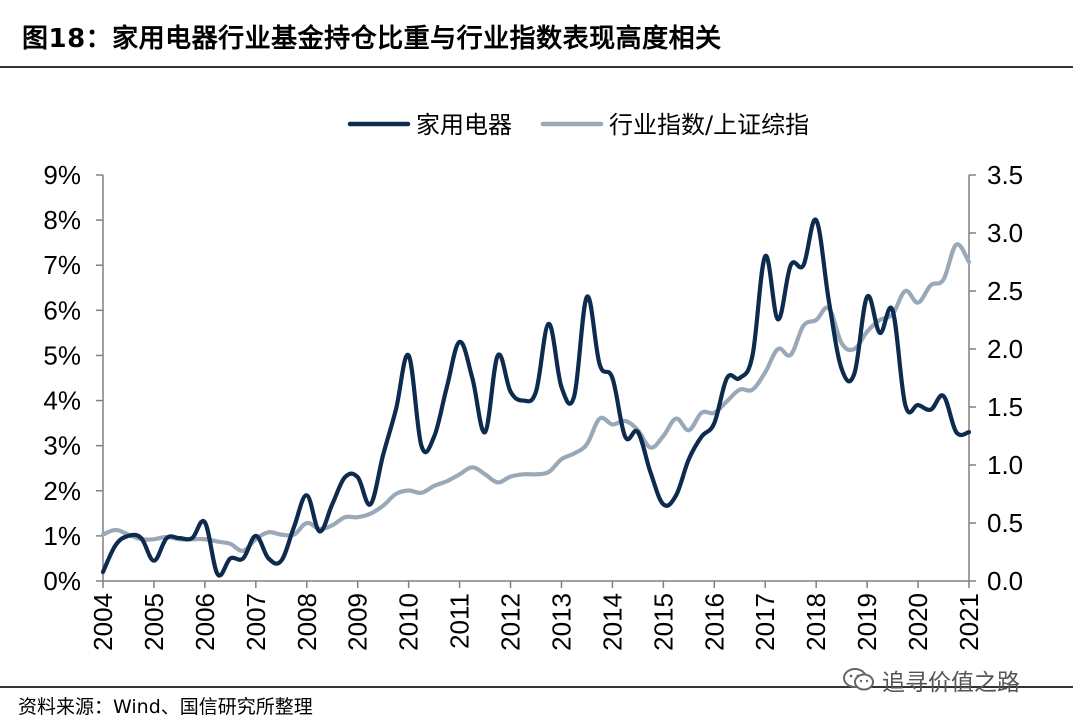 This screenshot has width=1073, height=724. I want to click on right-tick-label: 1.5, so click(1005, 407).